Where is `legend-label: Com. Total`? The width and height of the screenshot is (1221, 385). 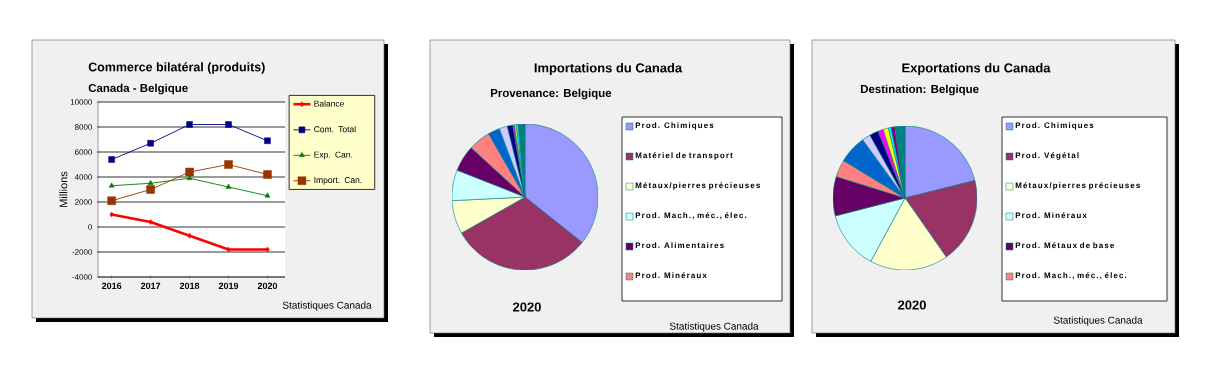
legend-label: Com. Total is located at coordinates (335, 129).